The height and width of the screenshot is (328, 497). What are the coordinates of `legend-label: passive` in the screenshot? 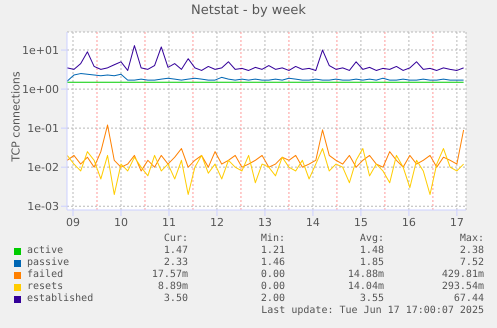 It's located at (48, 263).